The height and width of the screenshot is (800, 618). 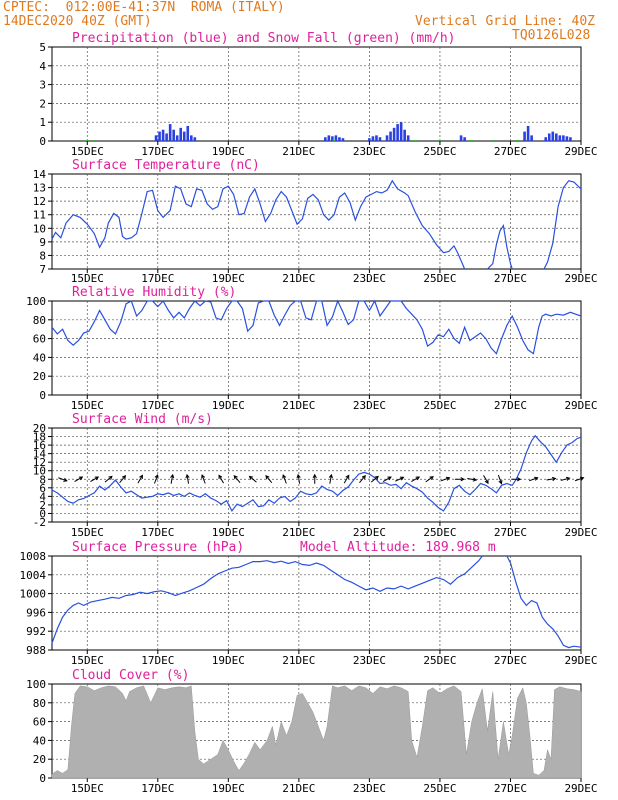 I want to click on humidity-xtick-label: 25DEC, so click(x=439, y=405).